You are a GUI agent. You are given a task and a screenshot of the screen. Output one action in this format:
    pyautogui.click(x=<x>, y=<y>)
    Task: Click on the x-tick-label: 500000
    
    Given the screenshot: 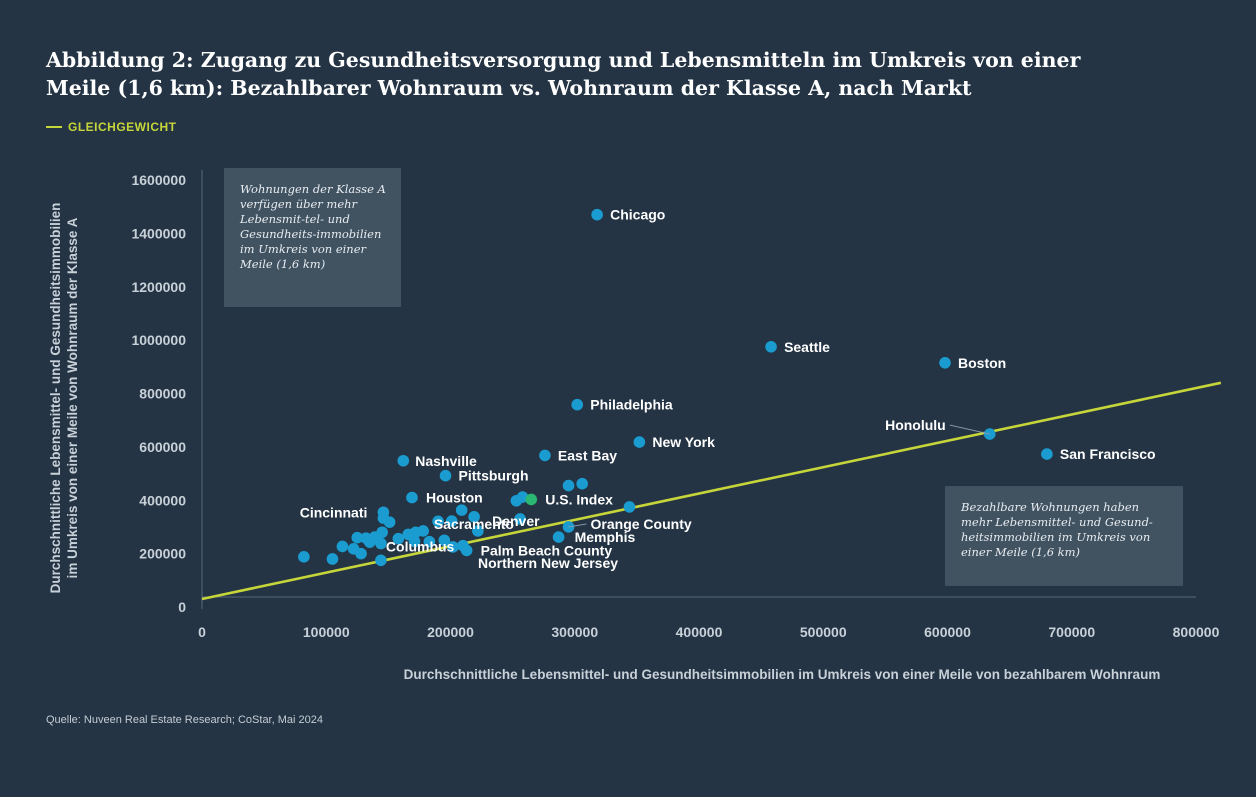 What is the action you would take?
    pyautogui.click(x=823, y=632)
    